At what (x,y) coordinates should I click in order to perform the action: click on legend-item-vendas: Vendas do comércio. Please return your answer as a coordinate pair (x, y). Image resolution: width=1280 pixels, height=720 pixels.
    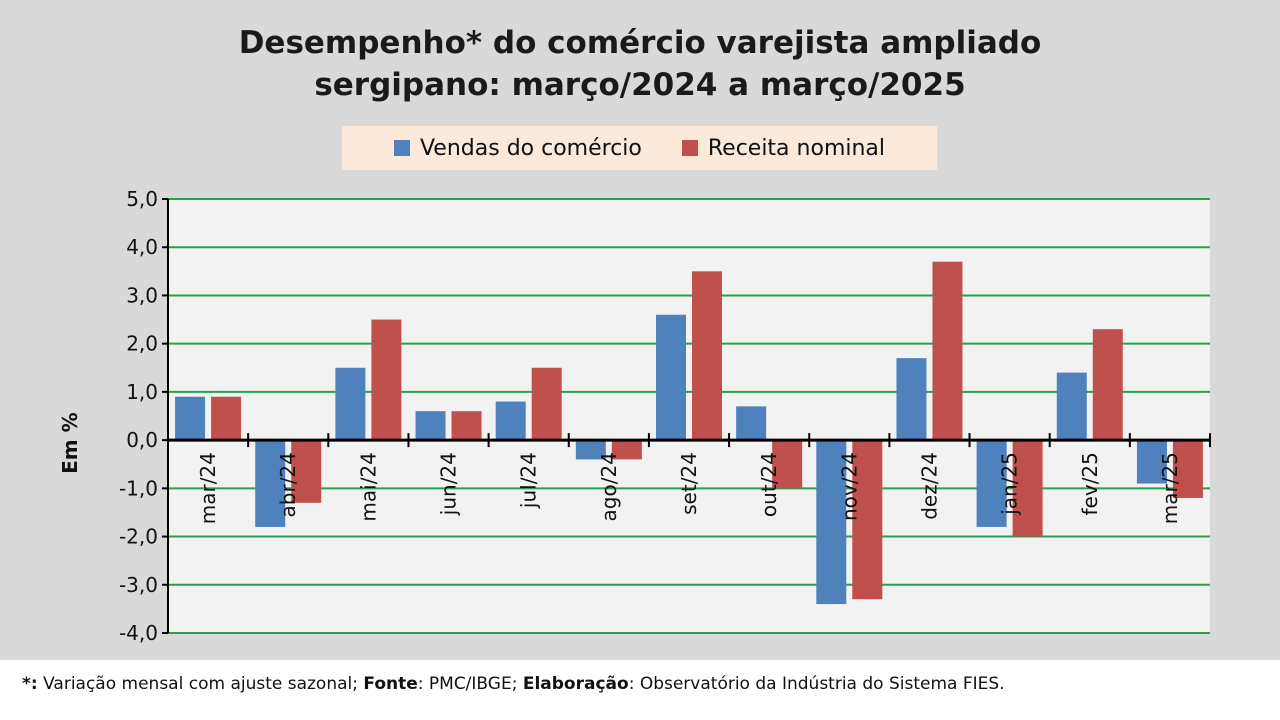
    Looking at the image, I should click on (517, 148).